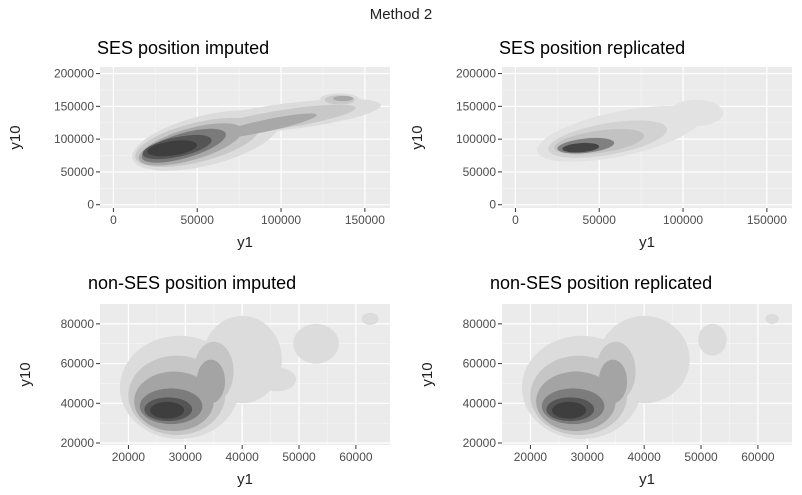 This screenshot has width=802, height=495. Describe the element at coordinates (592, 48) in the screenshot. I see `panel-title: SES position replicated` at that location.